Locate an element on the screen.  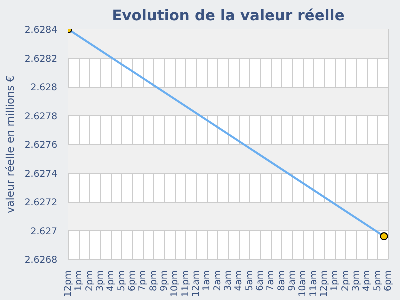
x-tick-label: 11pm is located at coordinates (186, 284).